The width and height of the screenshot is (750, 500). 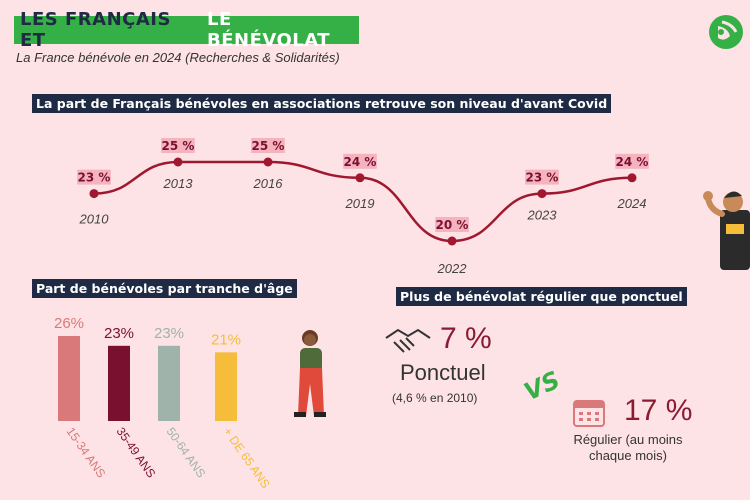 I want to click on title-banner: LES FRANÇAIS ET LE BÉNÉVOLAT, so click(x=186, y=30).